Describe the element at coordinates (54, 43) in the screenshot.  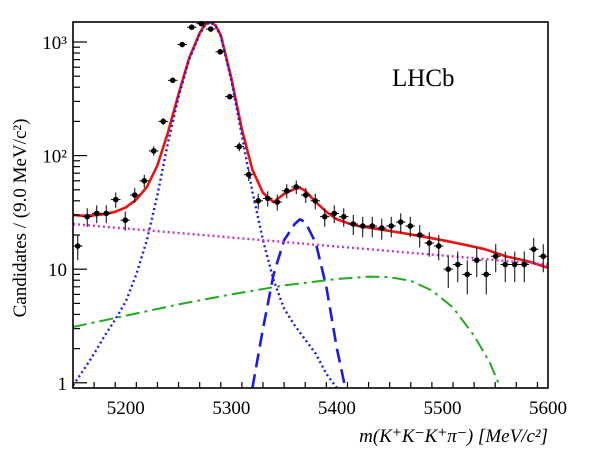
I see `y-tick-label: 10³` at that location.